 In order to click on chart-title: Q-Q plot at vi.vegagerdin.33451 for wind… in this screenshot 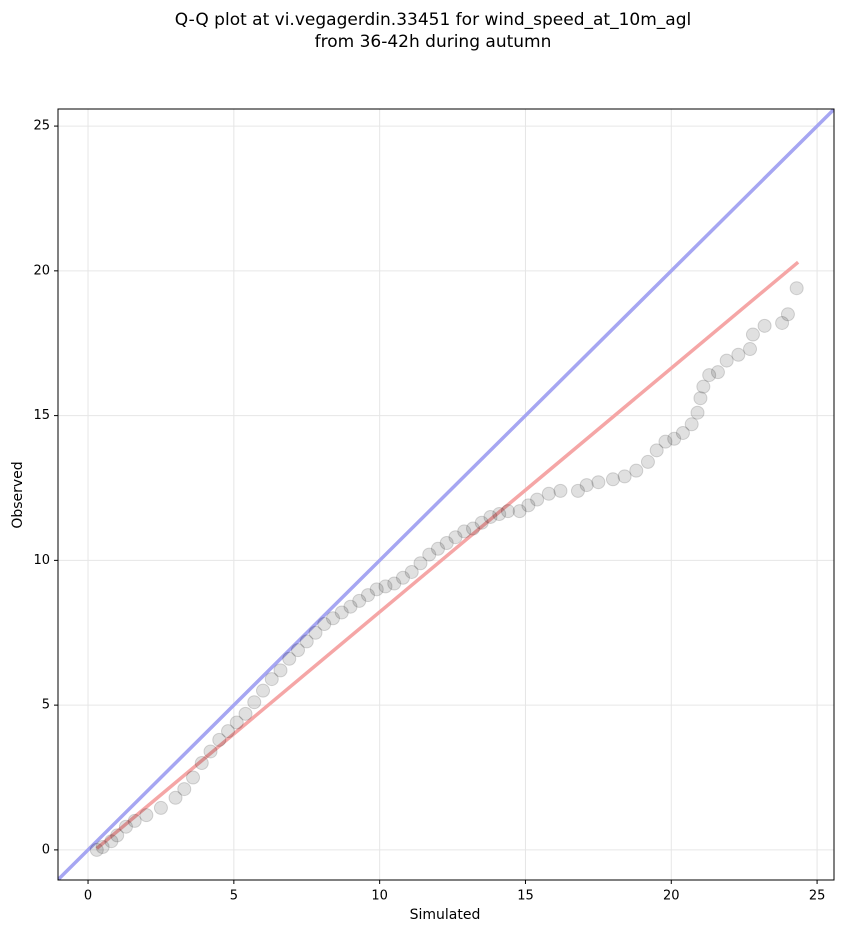, I will do `click(433, 20)`.